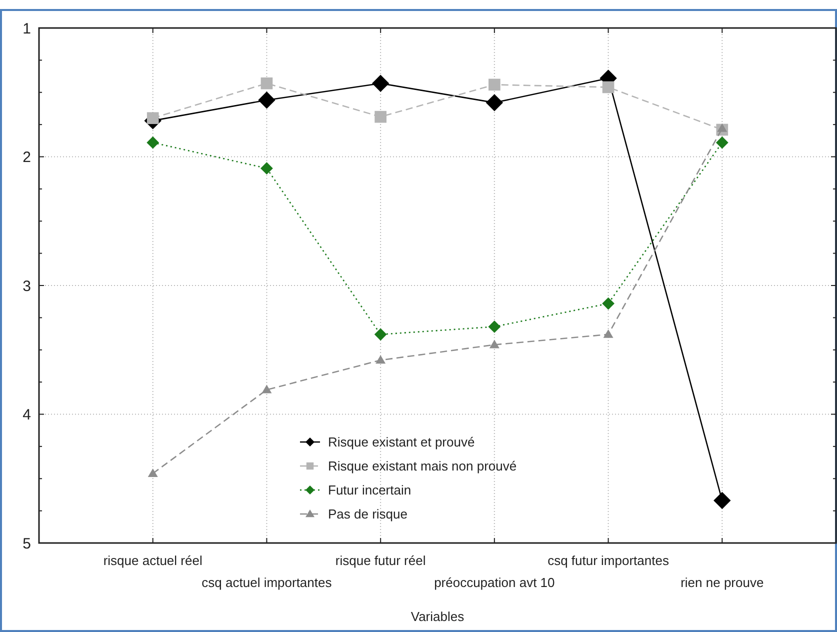 This screenshot has height=632, width=837. What do you see at coordinates (722, 582) in the screenshot?
I see `x-tick-label: rien ne prouve` at bounding box center [722, 582].